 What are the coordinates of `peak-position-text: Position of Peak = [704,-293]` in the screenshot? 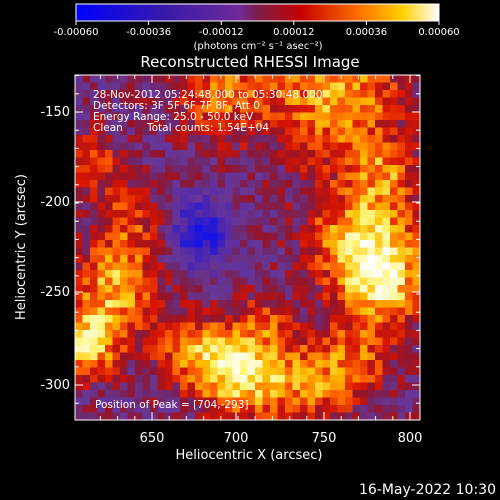 It's located at (172, 405).